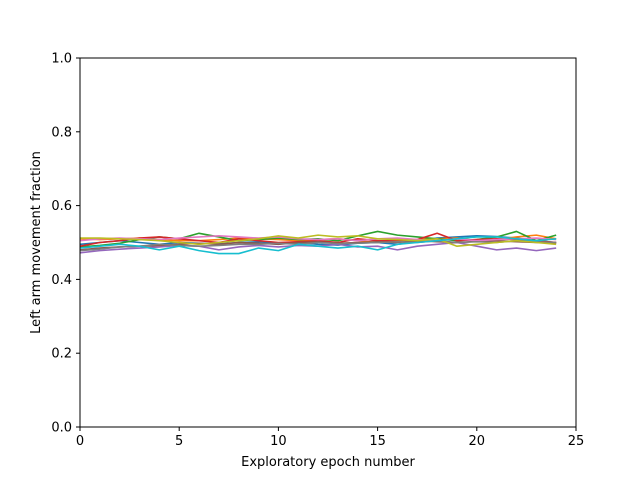  Describe the element at coordinates (278, 441) in the screenshot. I see `x-tick-label: 10` at that location.